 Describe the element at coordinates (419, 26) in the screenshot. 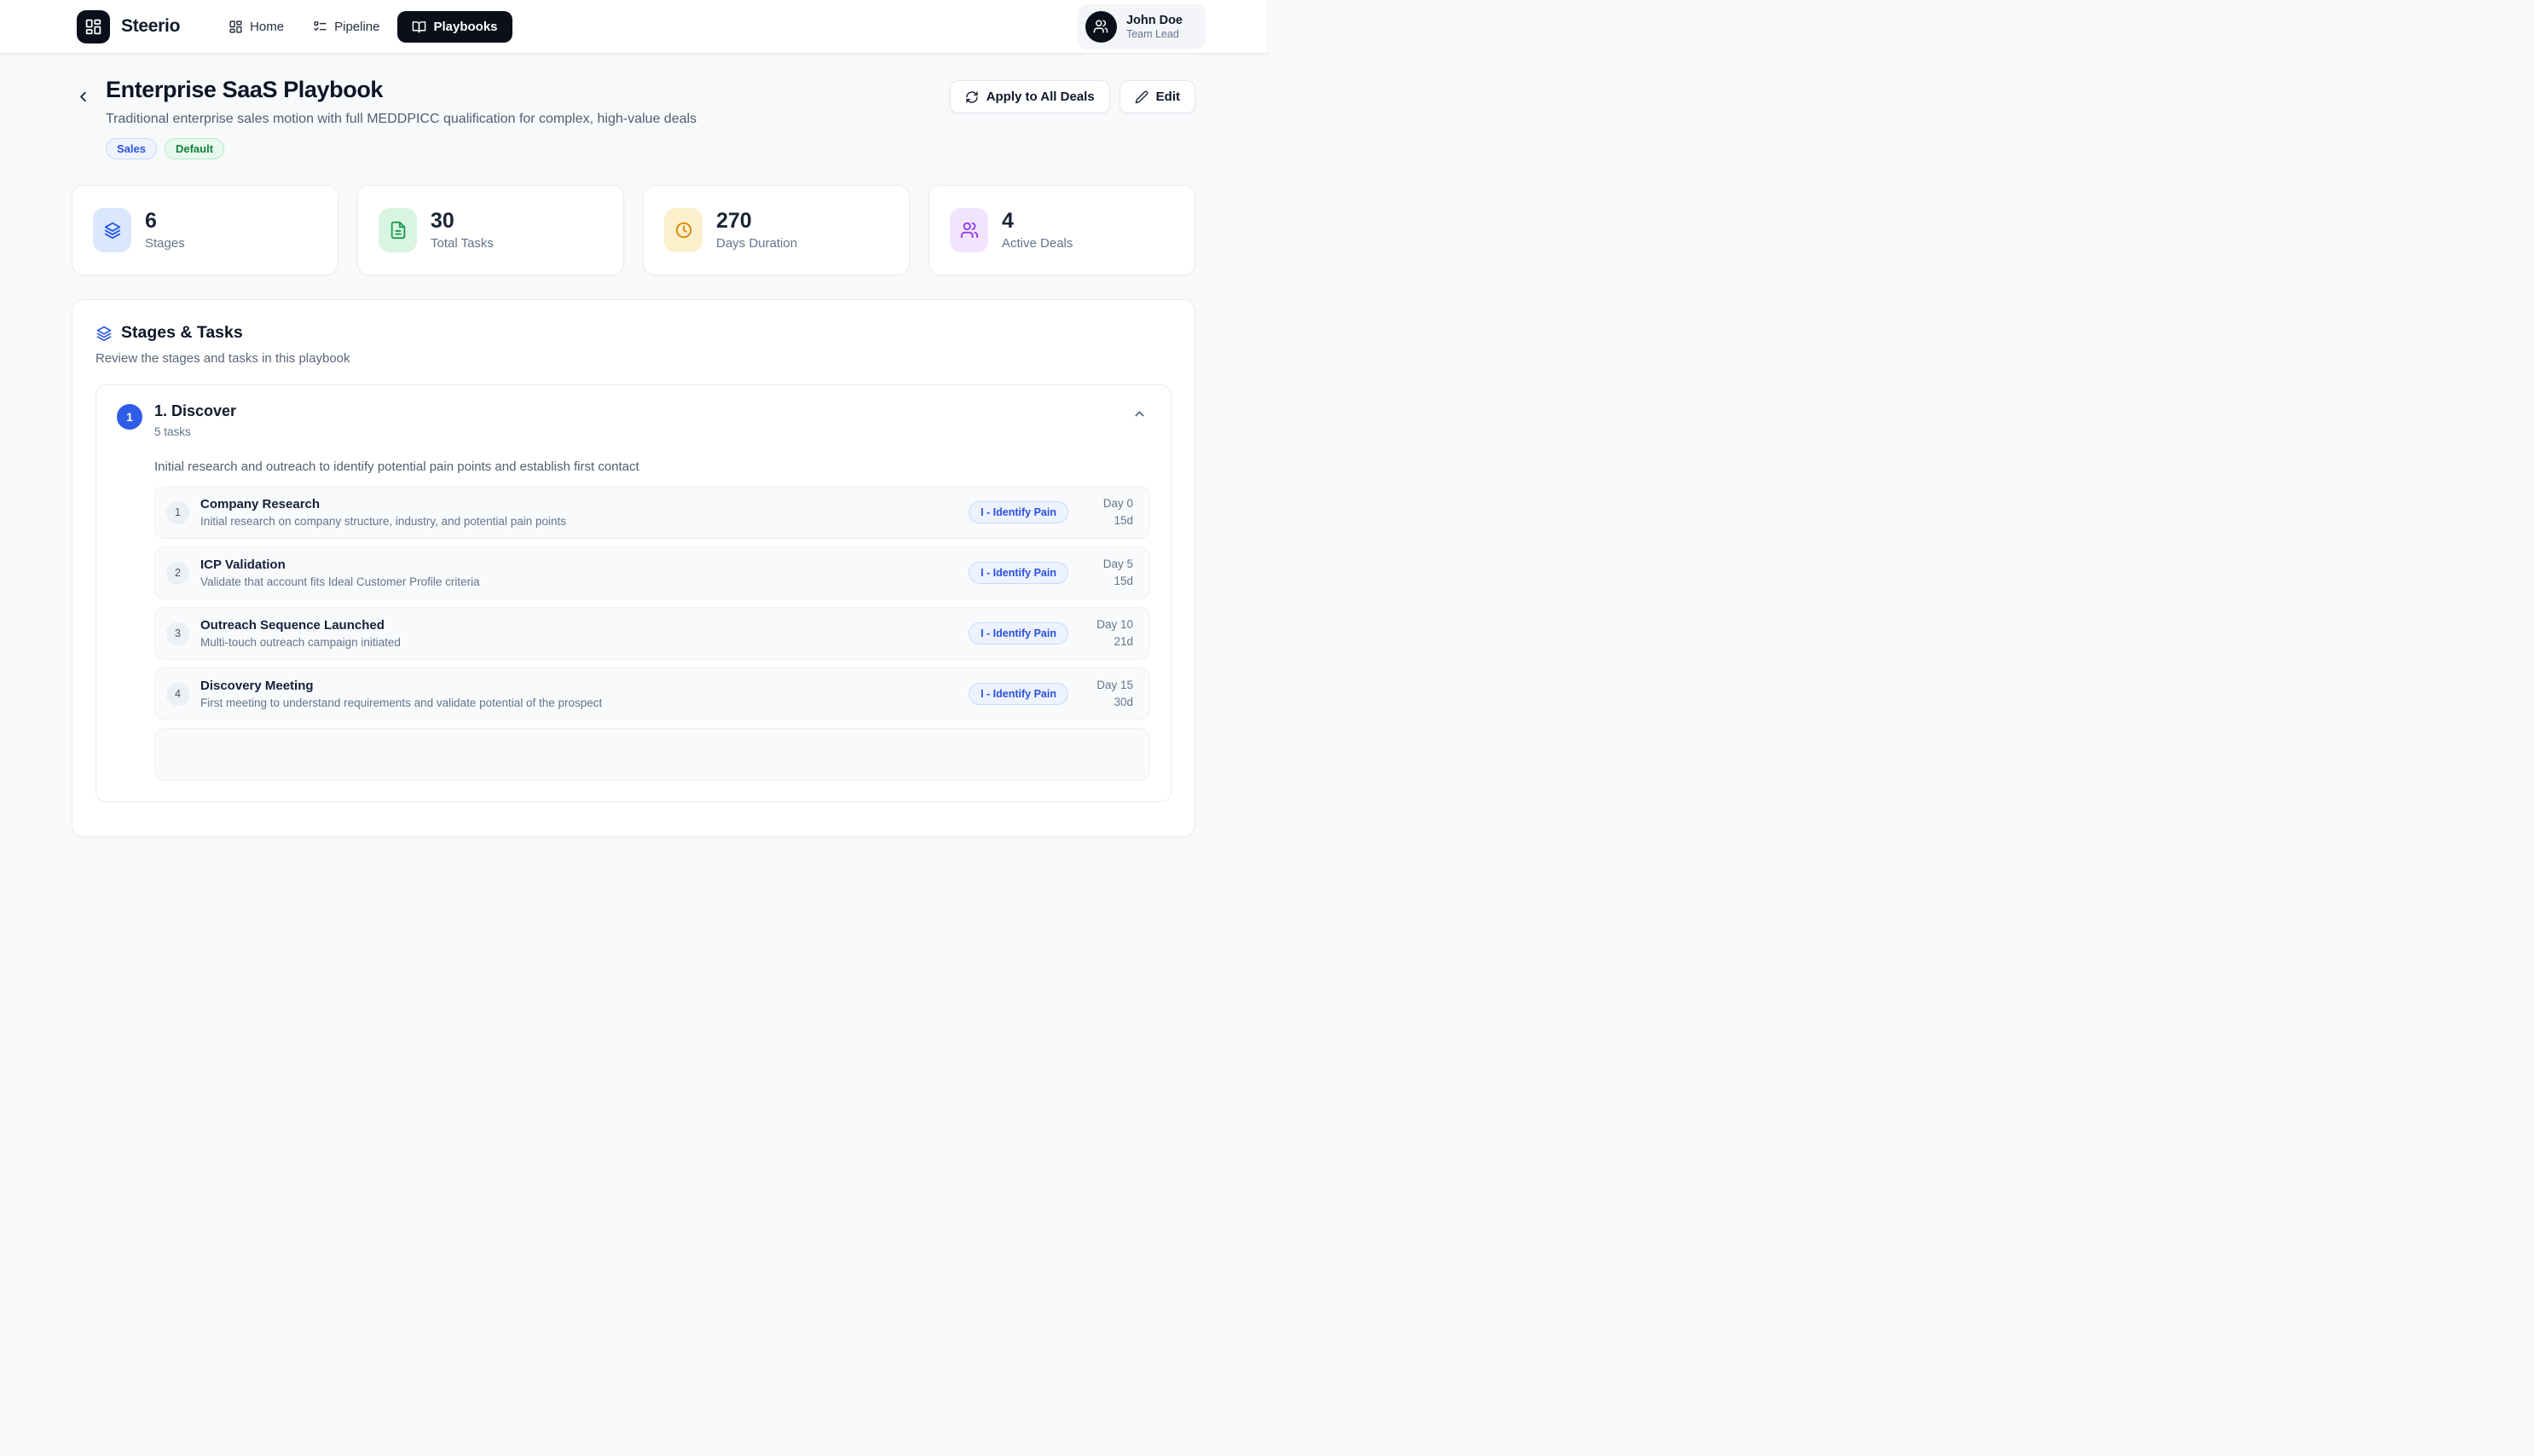

I see `book-open-icon` at that location.